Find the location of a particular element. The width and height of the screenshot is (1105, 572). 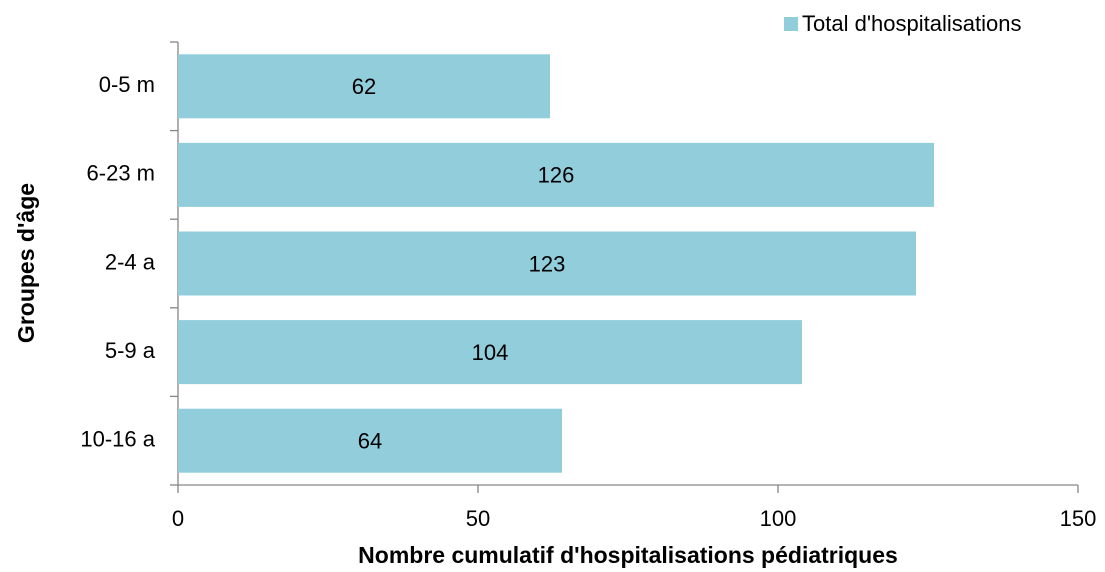

y-tick-label: 6-23 m is located at coordinates (121, 173).